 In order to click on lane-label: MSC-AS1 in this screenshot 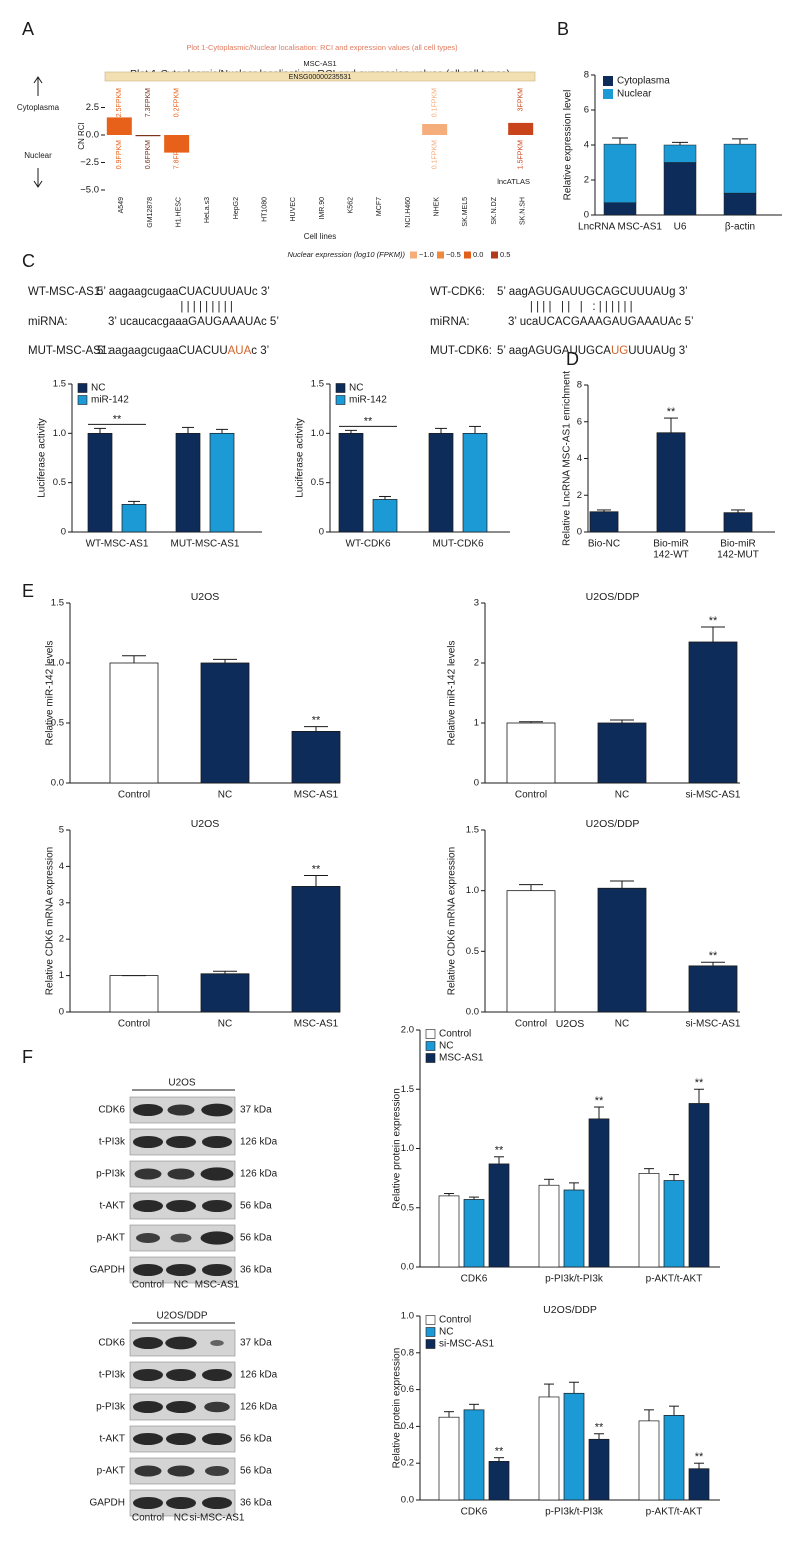, I will do `click(217, 1285)`.